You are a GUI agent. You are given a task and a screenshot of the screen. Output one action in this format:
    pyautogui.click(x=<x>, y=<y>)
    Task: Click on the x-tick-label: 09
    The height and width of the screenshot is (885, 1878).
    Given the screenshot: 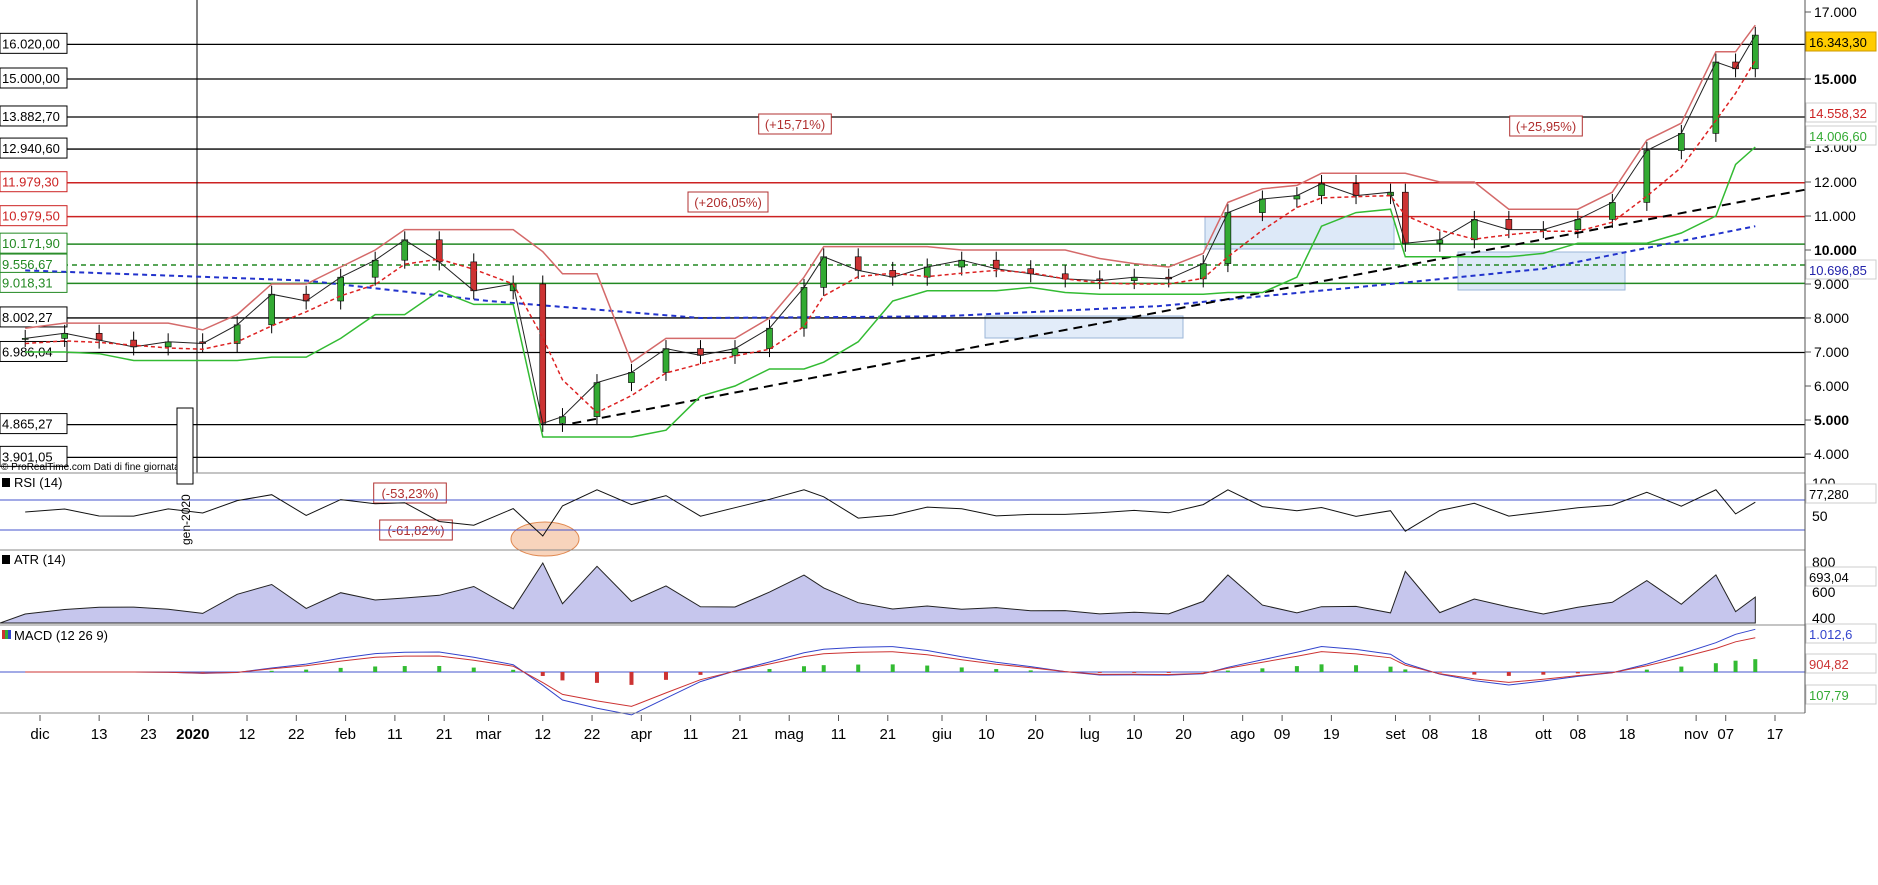 What is the action you would take?
    pyautogui.click(x=1282, y=734)
    